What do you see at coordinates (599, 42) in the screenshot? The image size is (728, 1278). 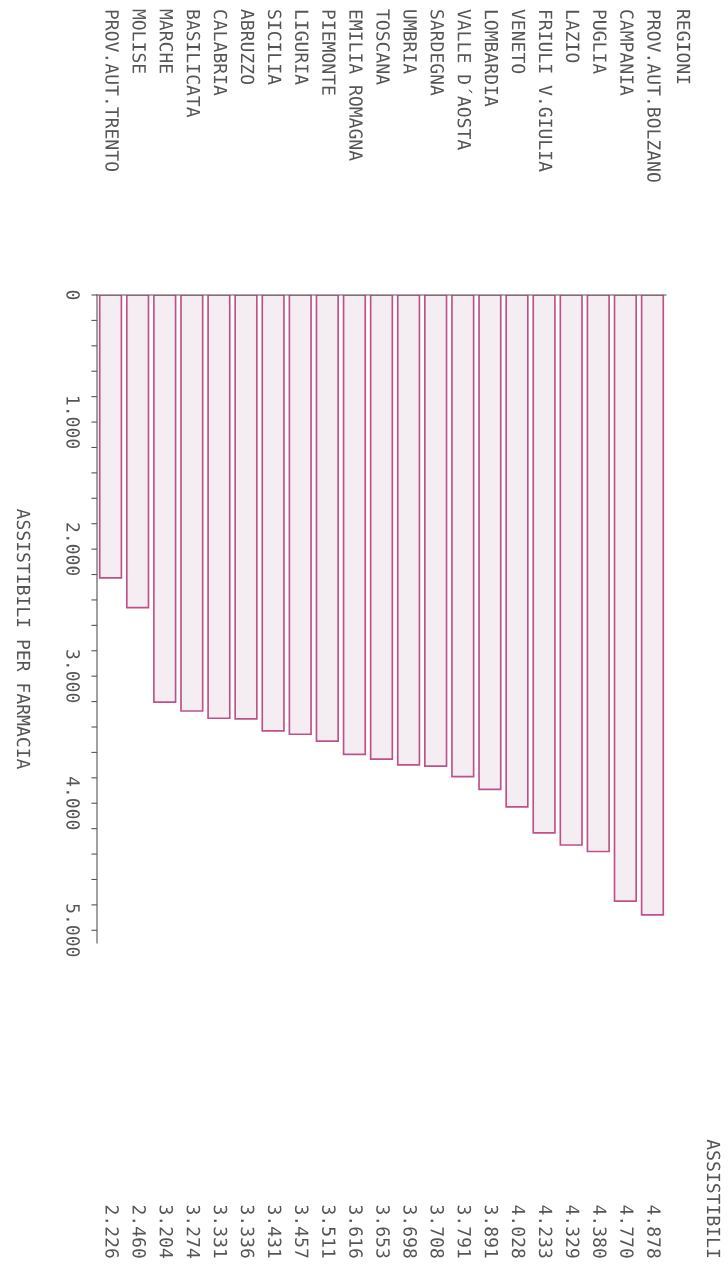 I see `x-tick-label: PUGLIA` at bounding box center [599, 42].